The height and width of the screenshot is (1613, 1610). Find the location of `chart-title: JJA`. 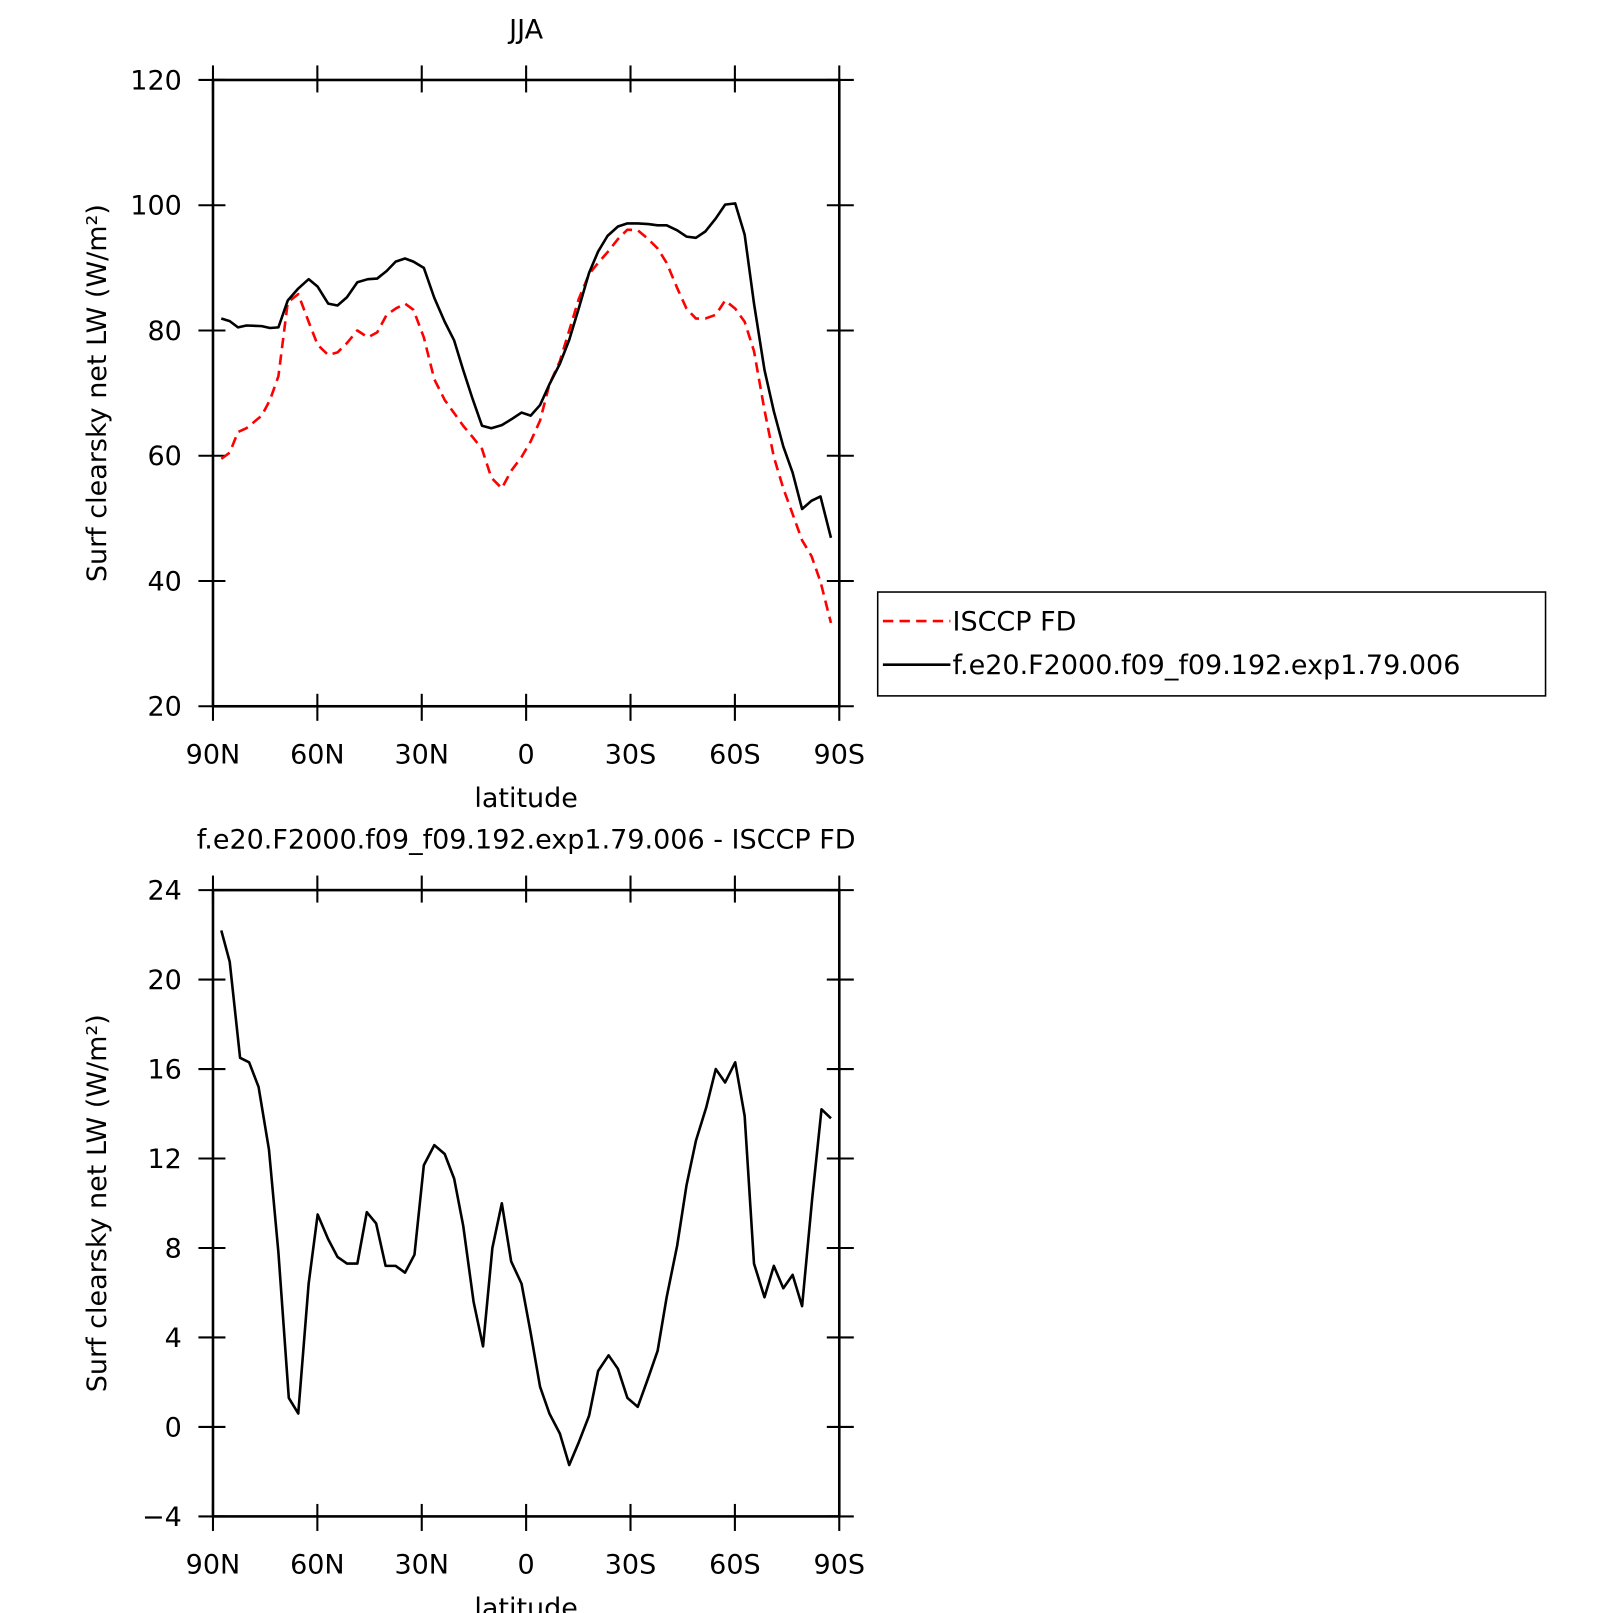

chart-title: JJA is located at coordinates (525, 29).